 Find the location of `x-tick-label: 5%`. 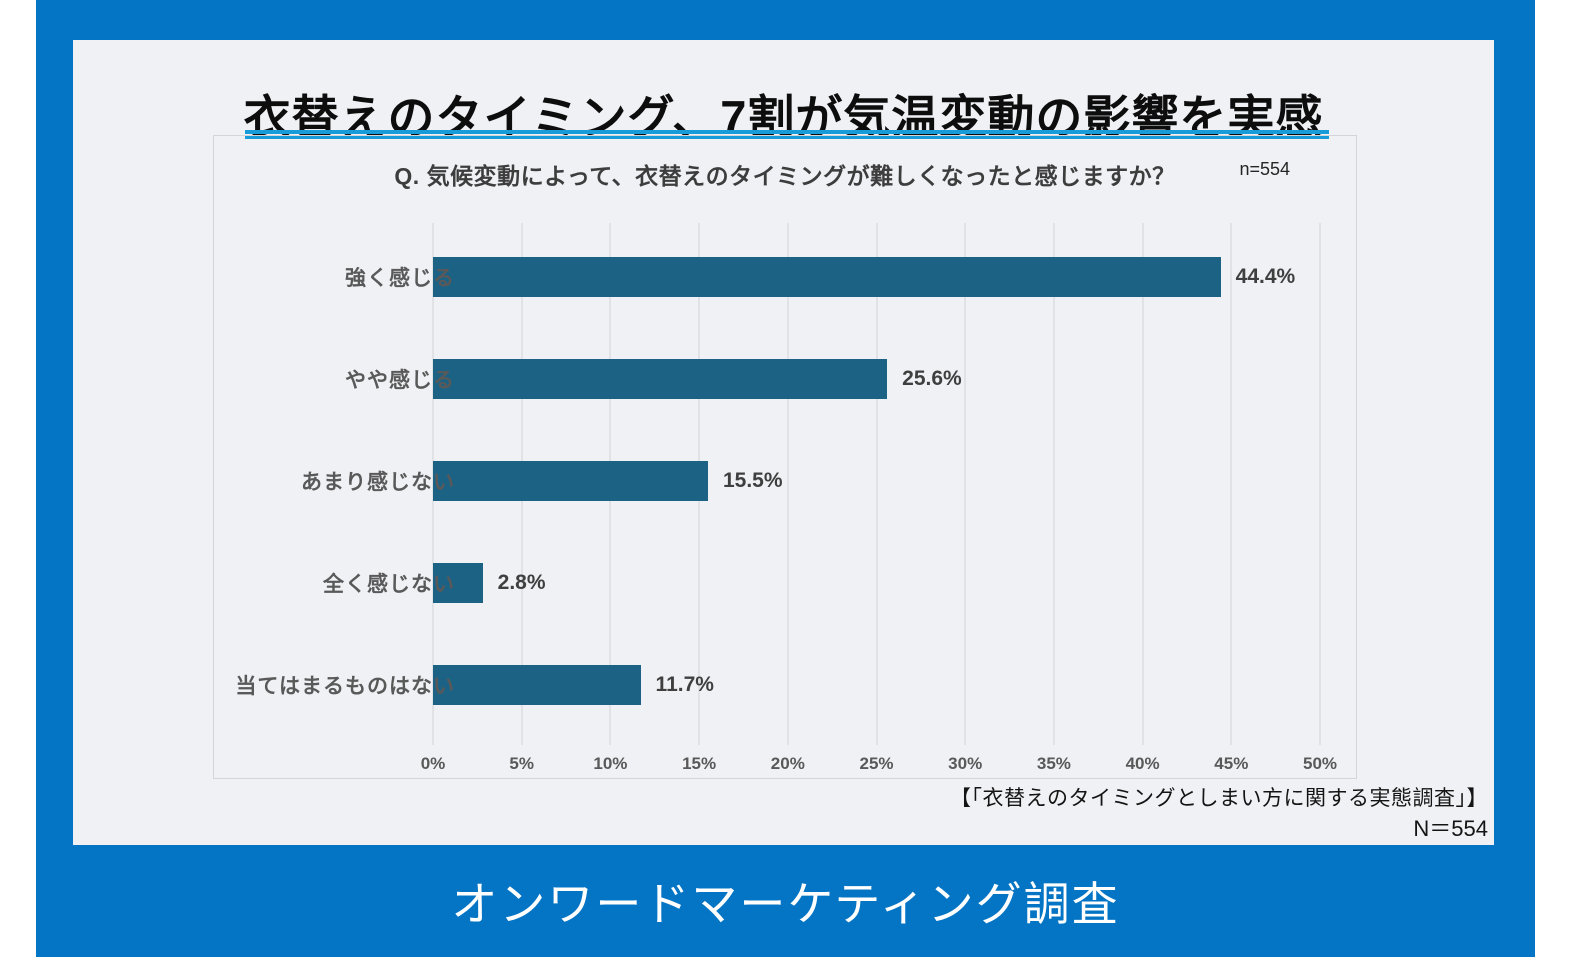

x-tick-label: 5% is located at coordinates (521, 763).